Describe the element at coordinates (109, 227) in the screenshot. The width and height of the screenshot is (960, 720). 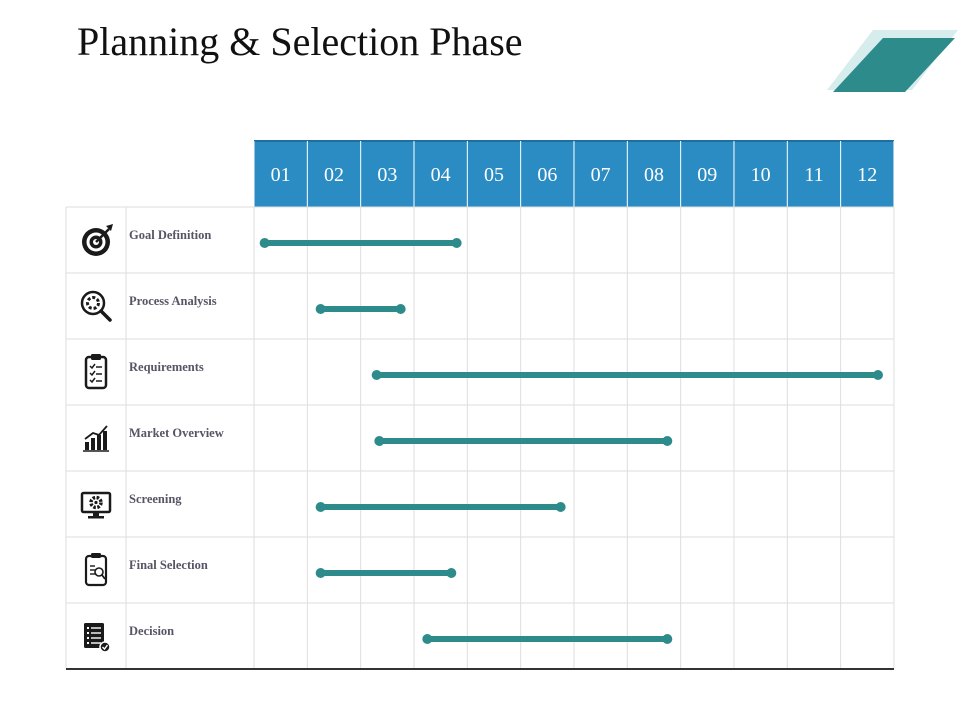
I see `target-arrow-head` at that location.